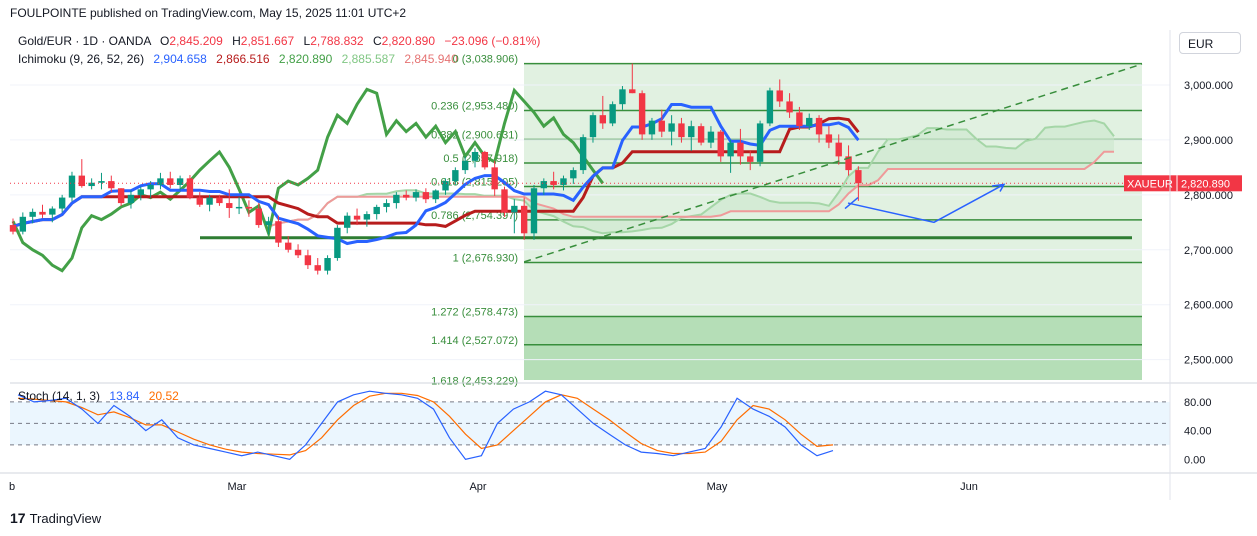 Image resolution: width=1257 pixels, height=536 pixels. I want to click on price-tick: 2,900.000, so click(1208, 141).